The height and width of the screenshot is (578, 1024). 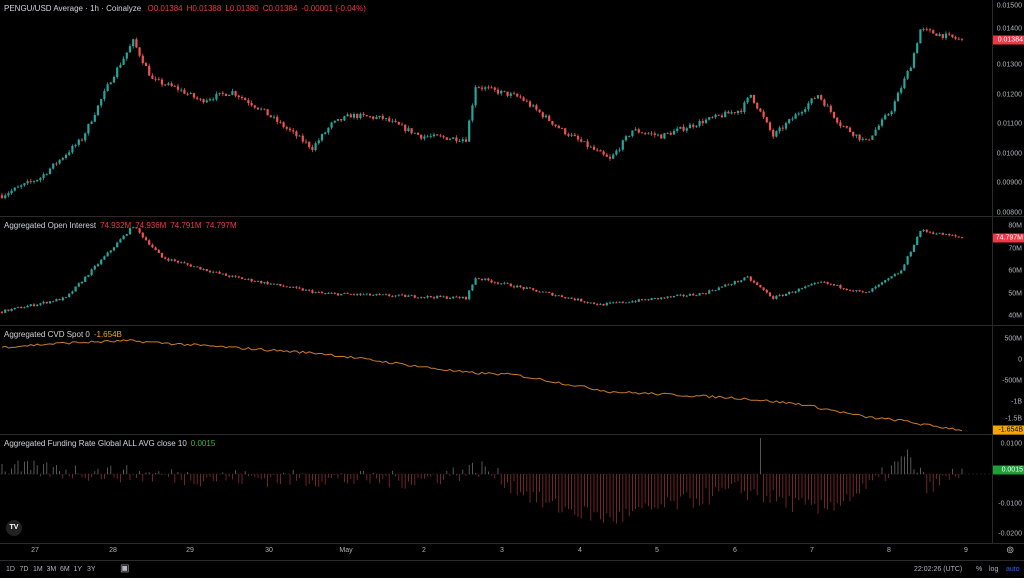 What do you see at coordinates (994, 569) in the screenshot?
I see `log-toggle: log` at bounding box center [994, 569].